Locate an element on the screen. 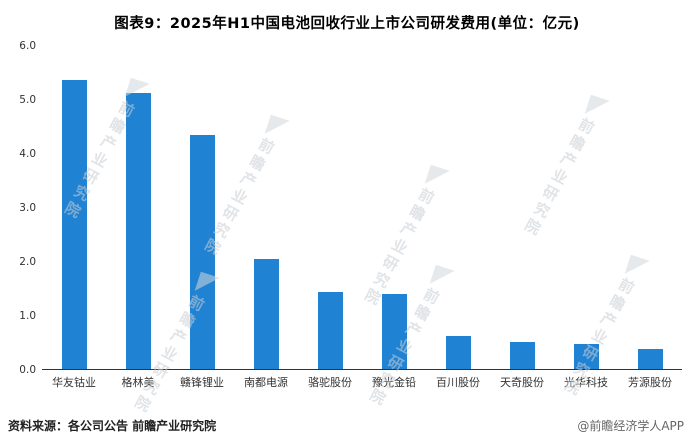  y-tick-label: 5.0 is located at coordinates (27, 100).